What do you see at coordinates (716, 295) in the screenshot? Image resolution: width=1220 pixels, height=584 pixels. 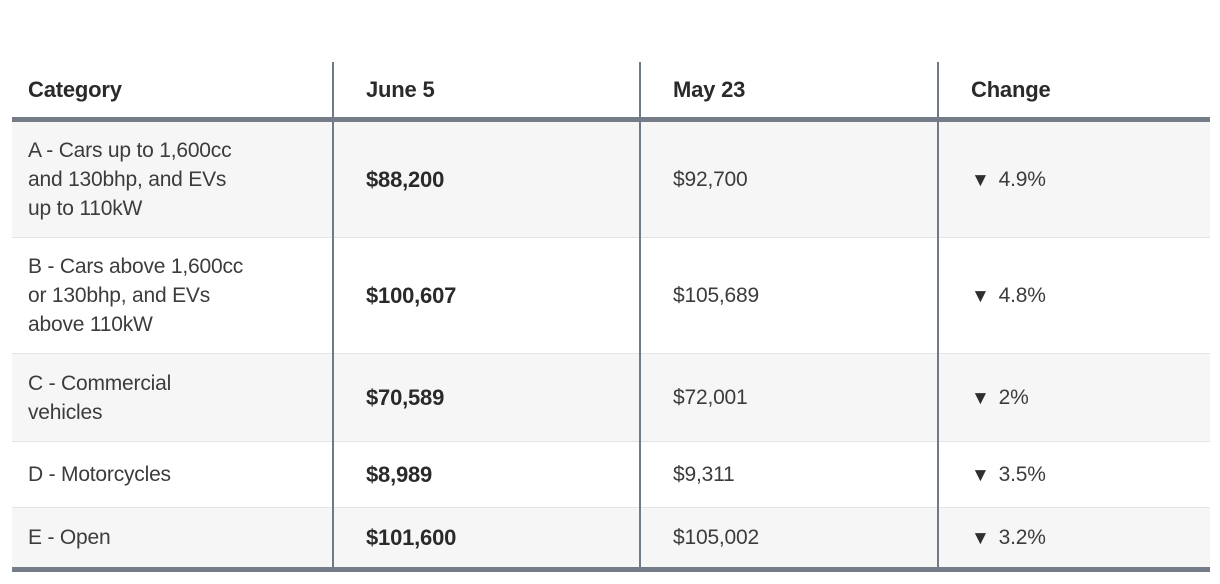 I see `may23-price: $105,689` at bounding box center [716, 295].